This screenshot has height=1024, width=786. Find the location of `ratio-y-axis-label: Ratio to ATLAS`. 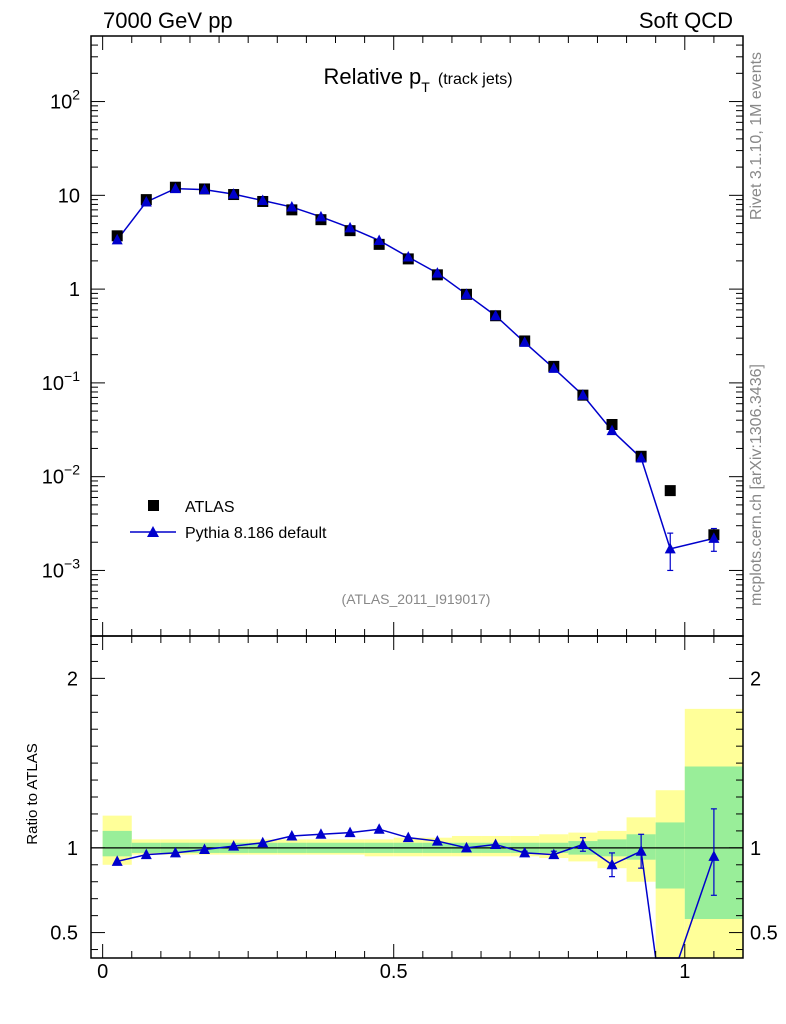

ratio-y-axis-label: Ratio to ATLAS is located at coordinates (32, 793).